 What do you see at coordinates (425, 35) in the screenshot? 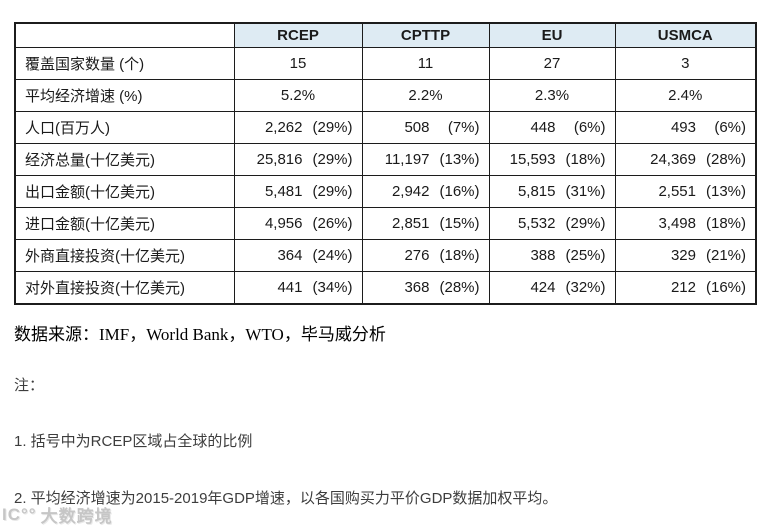
I see `column-header-cpttp: CPTTP` at bounding box center [425, 35].